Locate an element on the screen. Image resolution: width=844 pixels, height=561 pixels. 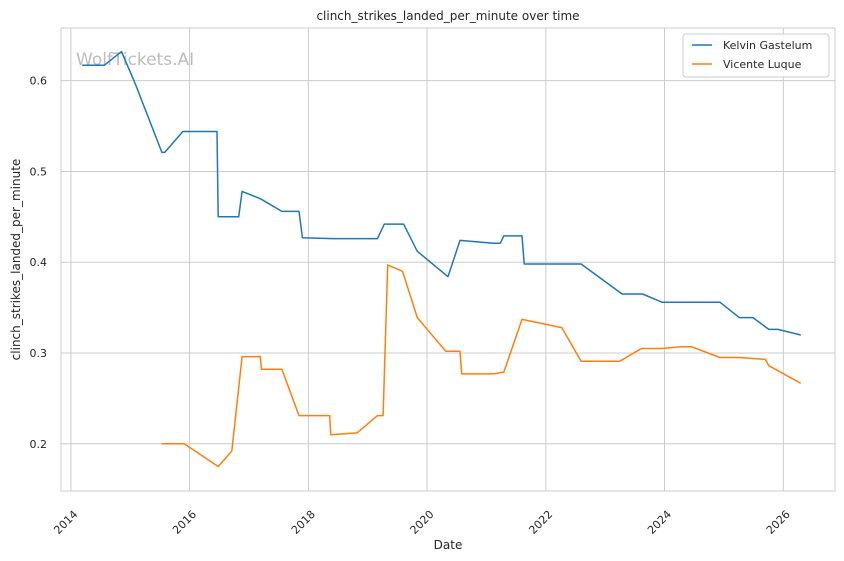
legend-box is located at coordinates (756, 55).